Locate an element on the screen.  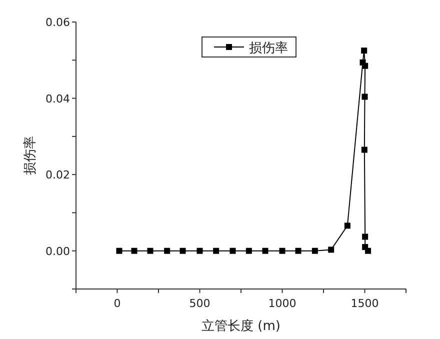
y-tick-label: 0.02 is located at coordinates (58, 175).